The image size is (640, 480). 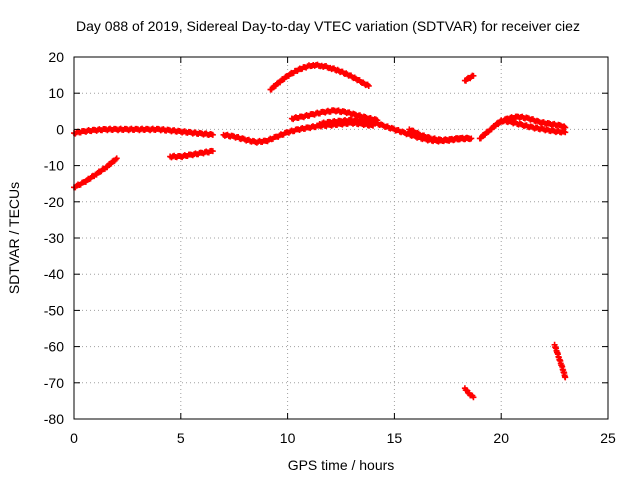 What do you see at coordinates (56, 57) in the screenshot?
I see `y-tick-label: 20` at bounding box center [56, 57].